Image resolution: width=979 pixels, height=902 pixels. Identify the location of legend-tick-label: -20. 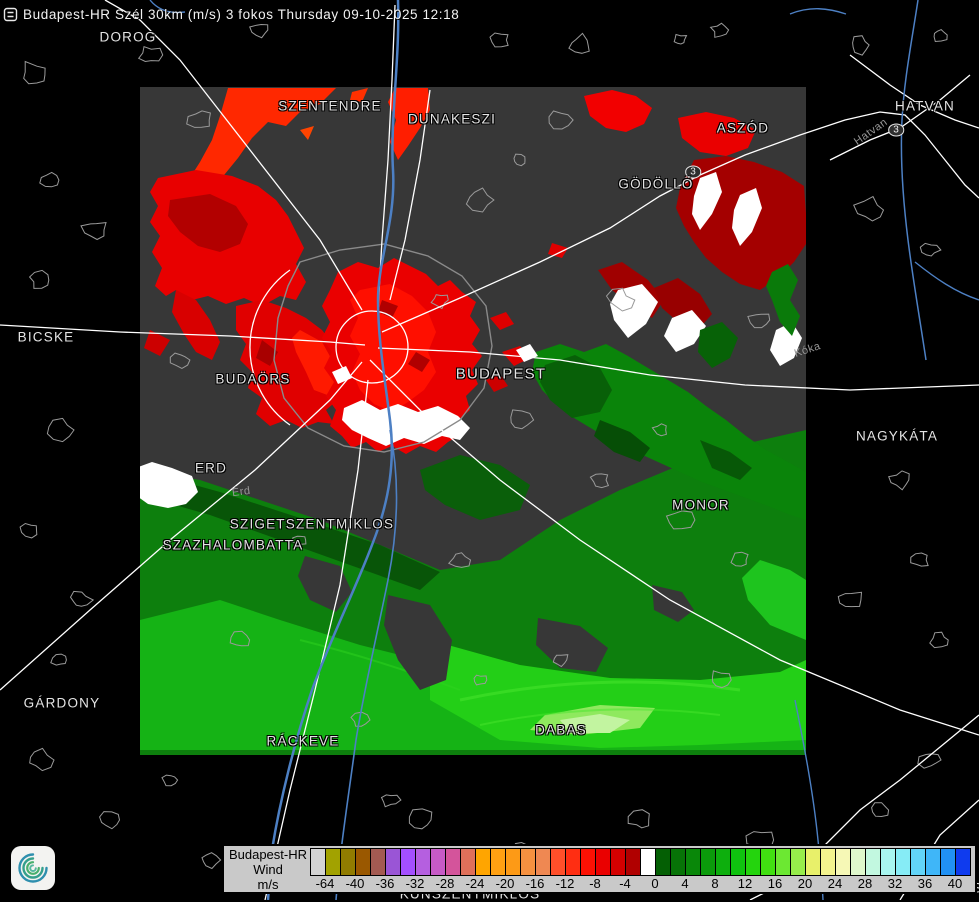
(505, 883).